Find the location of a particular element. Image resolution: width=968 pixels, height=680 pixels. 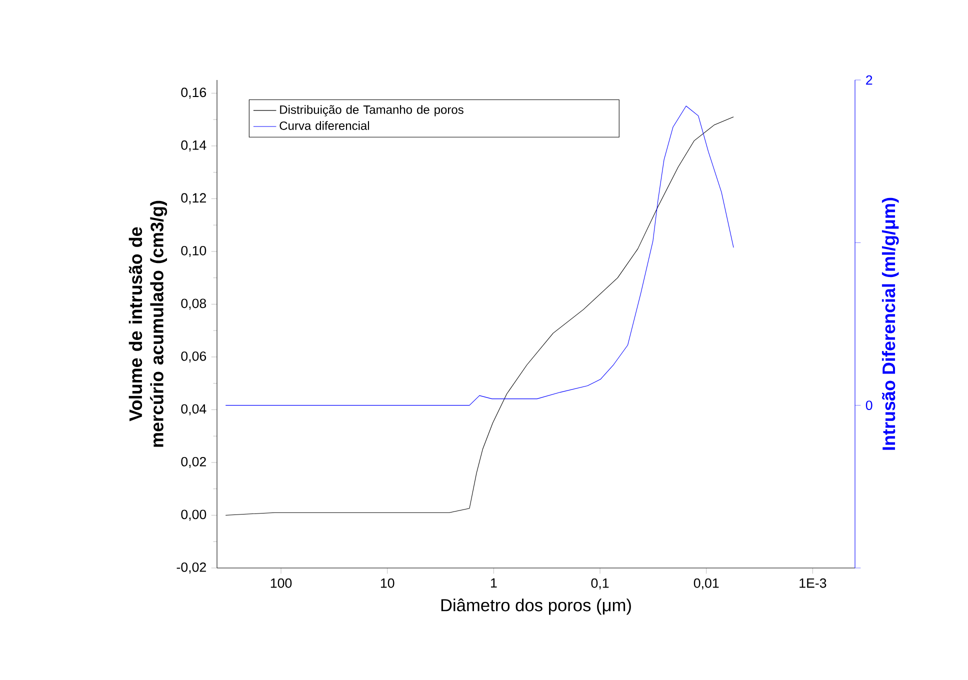

x-tick-label: 100 is located at coordinates (281, 583).